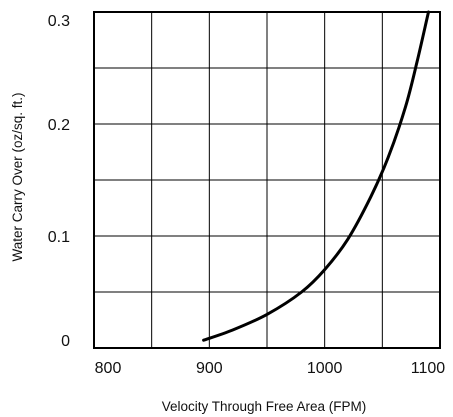  What do you see at coordinates (59, 237) in the screenshot?
I see `y-tick-label: 0.1` at bounding box center [59, 237].